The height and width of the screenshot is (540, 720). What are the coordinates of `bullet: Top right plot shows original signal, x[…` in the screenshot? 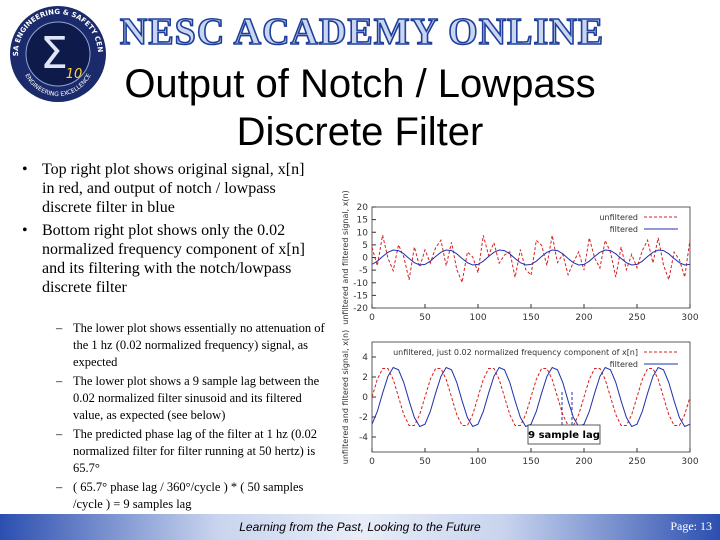 It's located at (170, 188).